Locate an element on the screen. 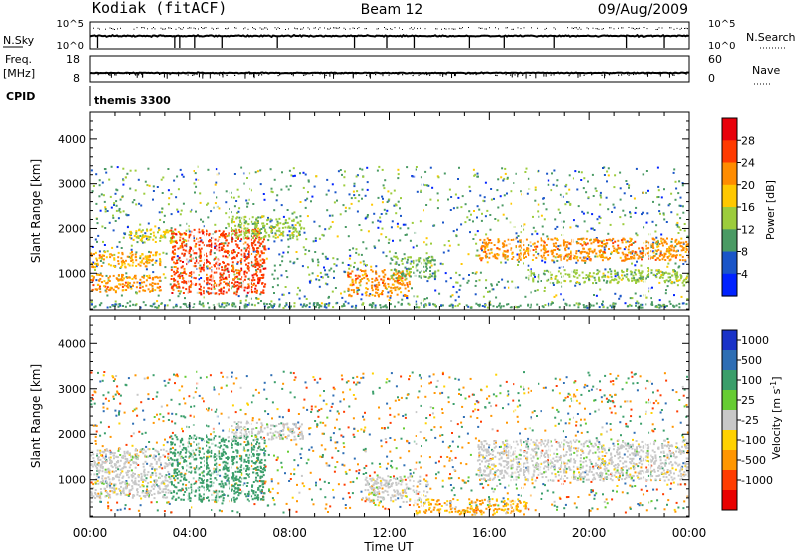  nsearch-tick-bottom: 10^0 is located at coordinates (721, 46).